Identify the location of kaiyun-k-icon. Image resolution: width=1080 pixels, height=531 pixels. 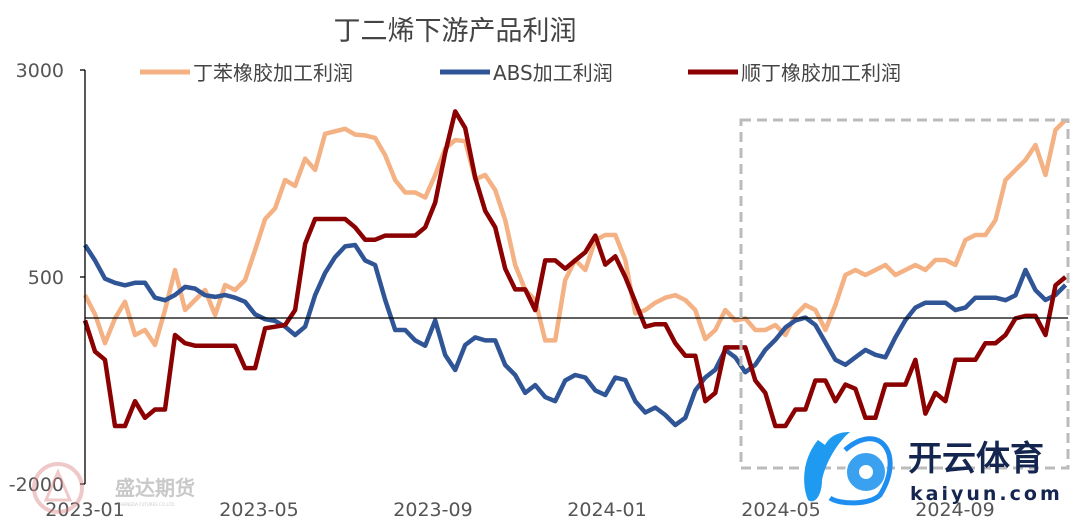
(827, 467).